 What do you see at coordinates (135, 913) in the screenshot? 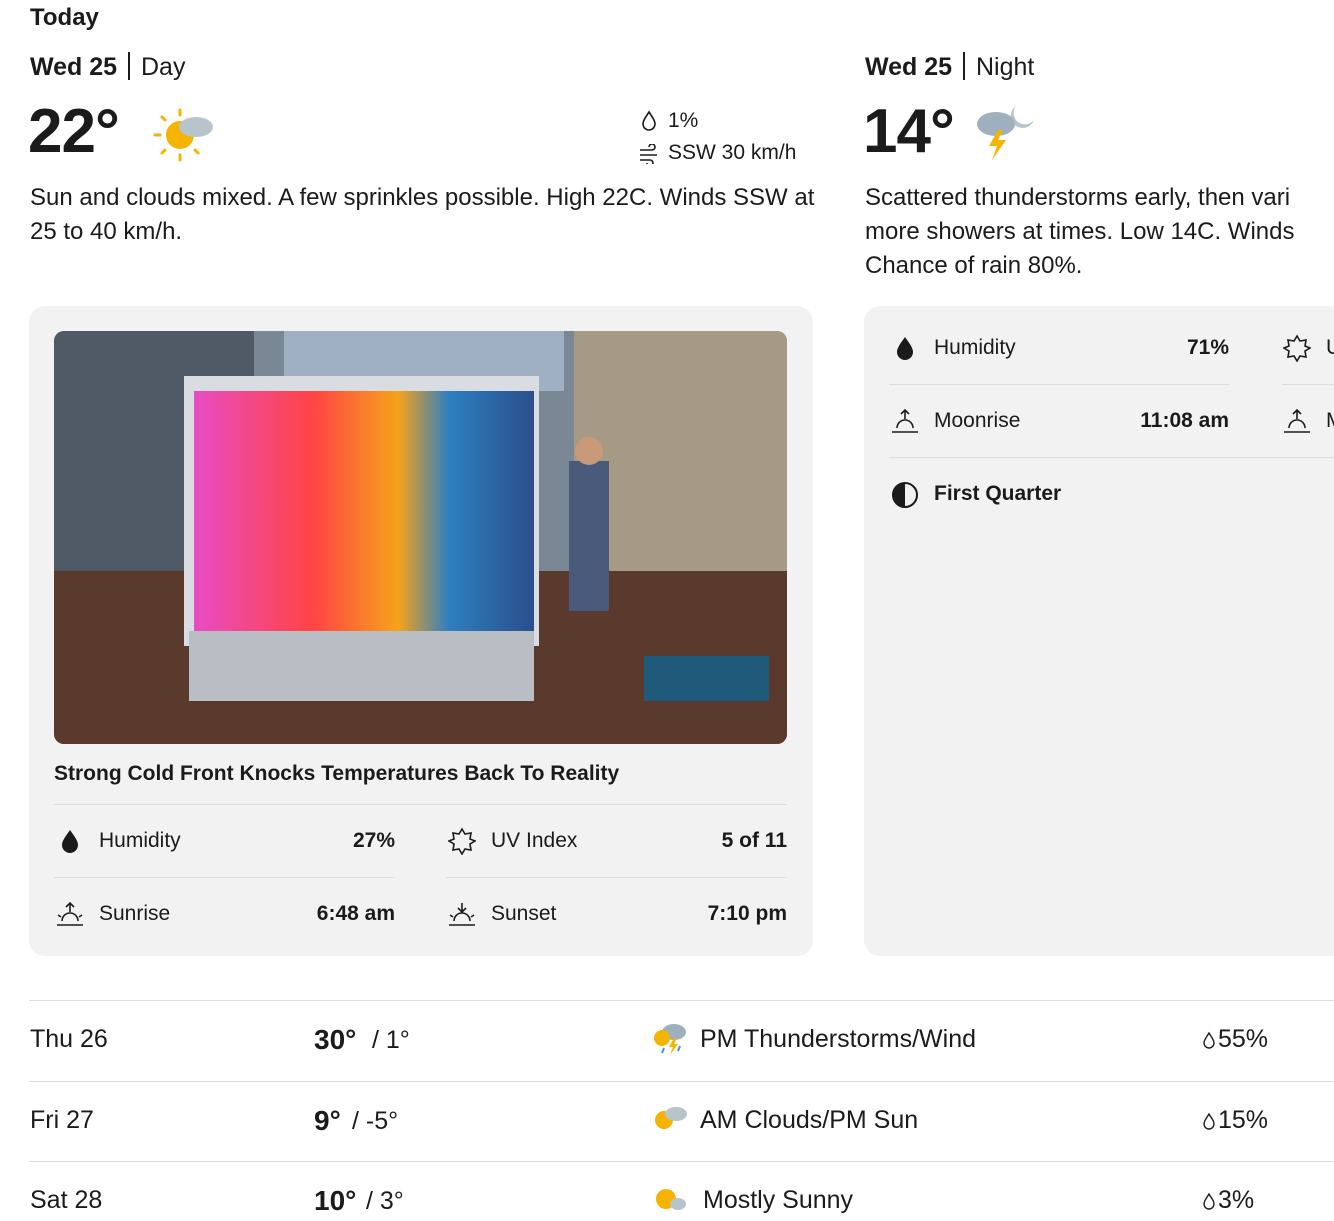
I see `detail-label: Sunrise` at bounding box center [135, 913].